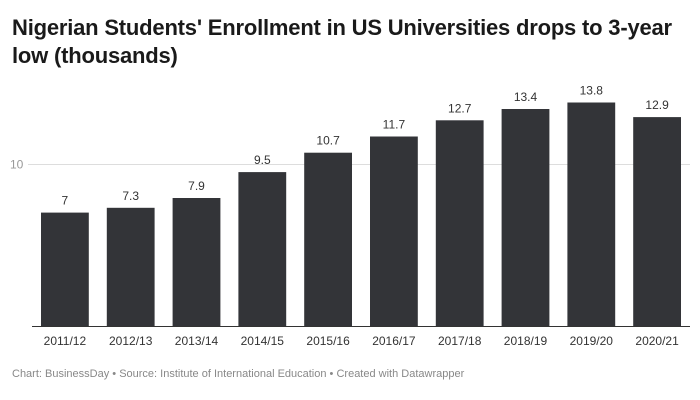  I want to click on footer-source-prefix: Source:, so click(140, 374).